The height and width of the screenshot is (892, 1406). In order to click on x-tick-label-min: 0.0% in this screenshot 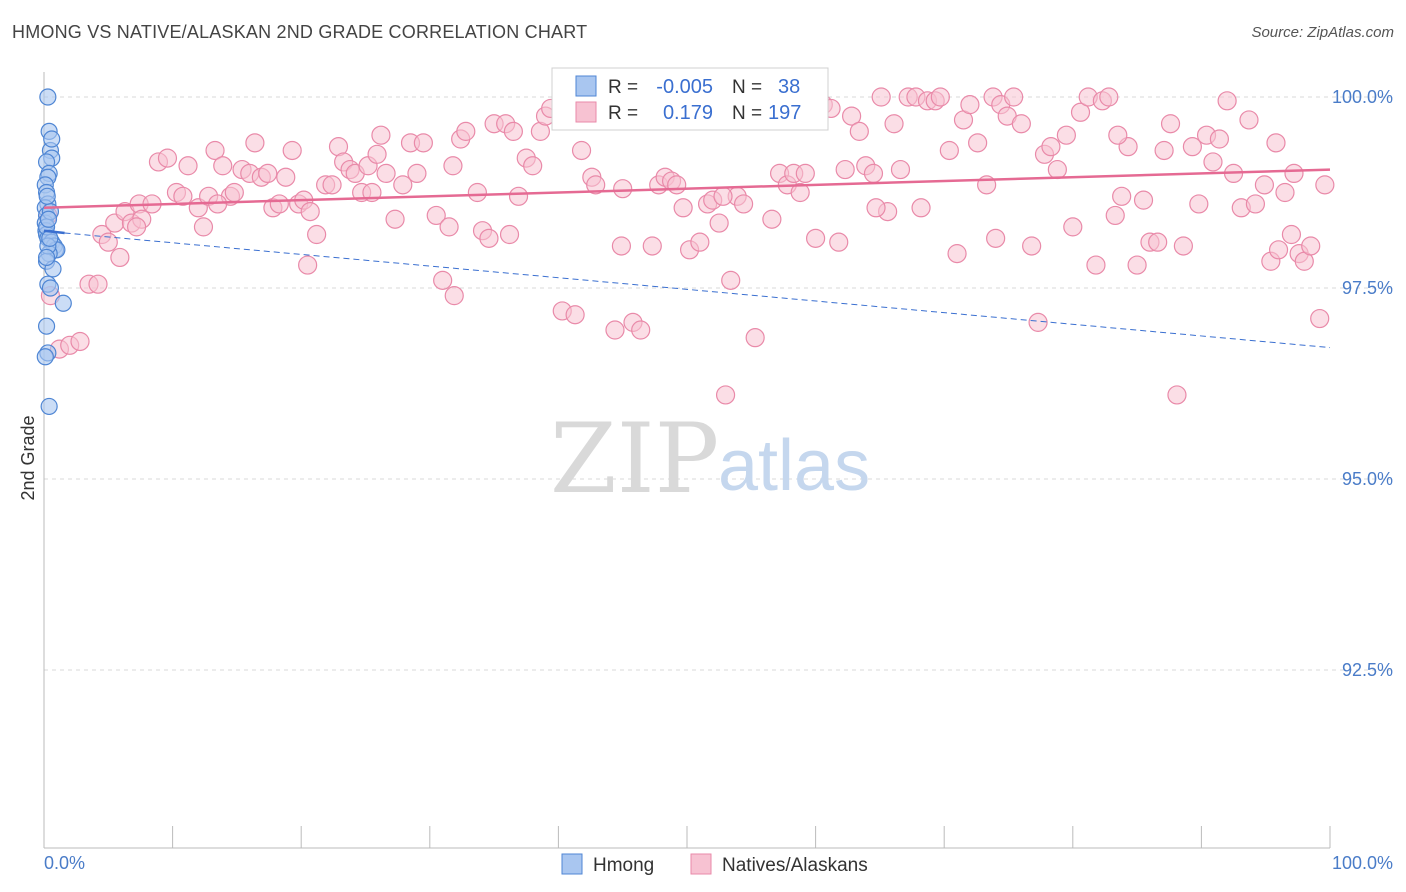, I will do `click(64, 863)`.